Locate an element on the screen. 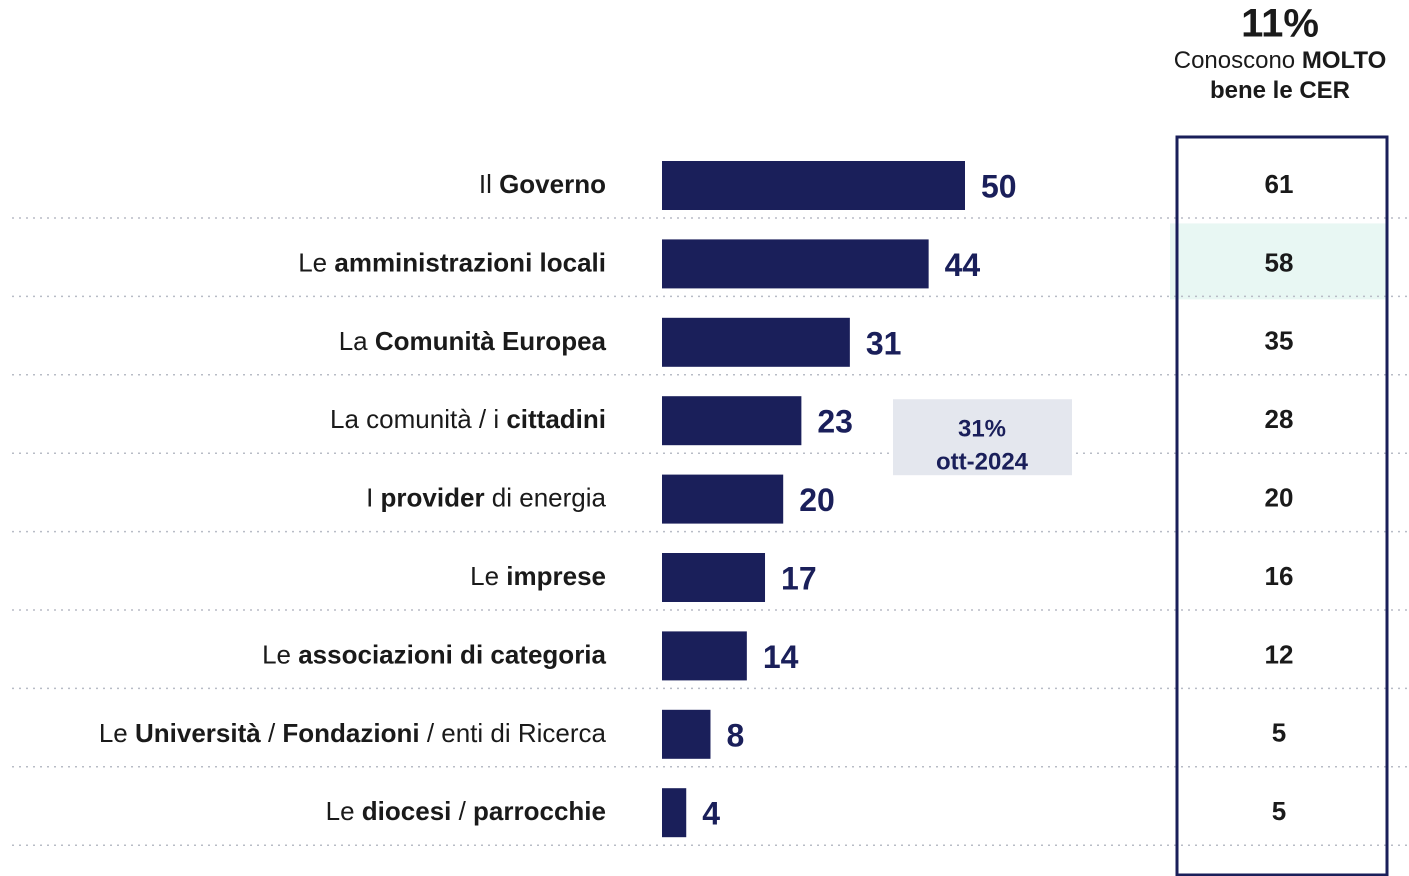  category-label: Le amministrazioni locali is located at coordinates (452, 262).